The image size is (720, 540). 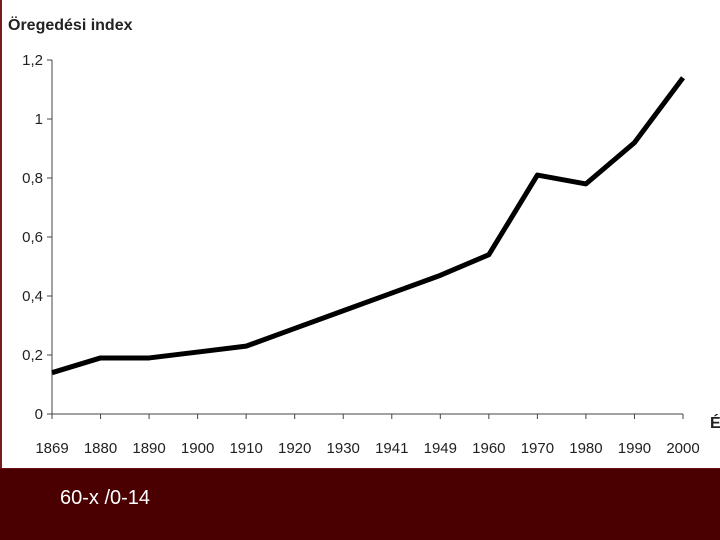 What do you see at coordinates (537, 448) in the screenshot?
I see `x-tick-label: 1970` at bounding box center [537, 448].